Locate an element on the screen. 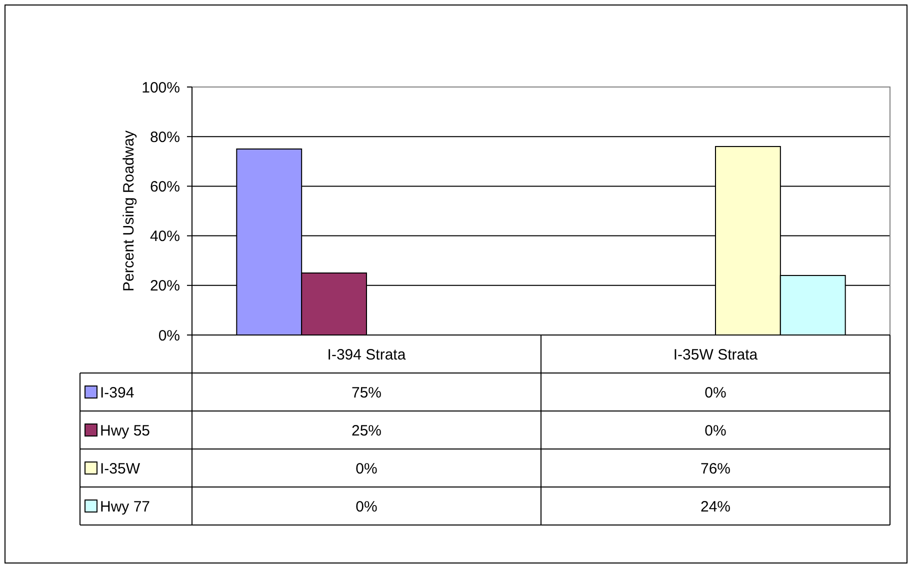 This screenshot has height=570, width=914. legend-label: I-35W is located at coordinates (120, 469).